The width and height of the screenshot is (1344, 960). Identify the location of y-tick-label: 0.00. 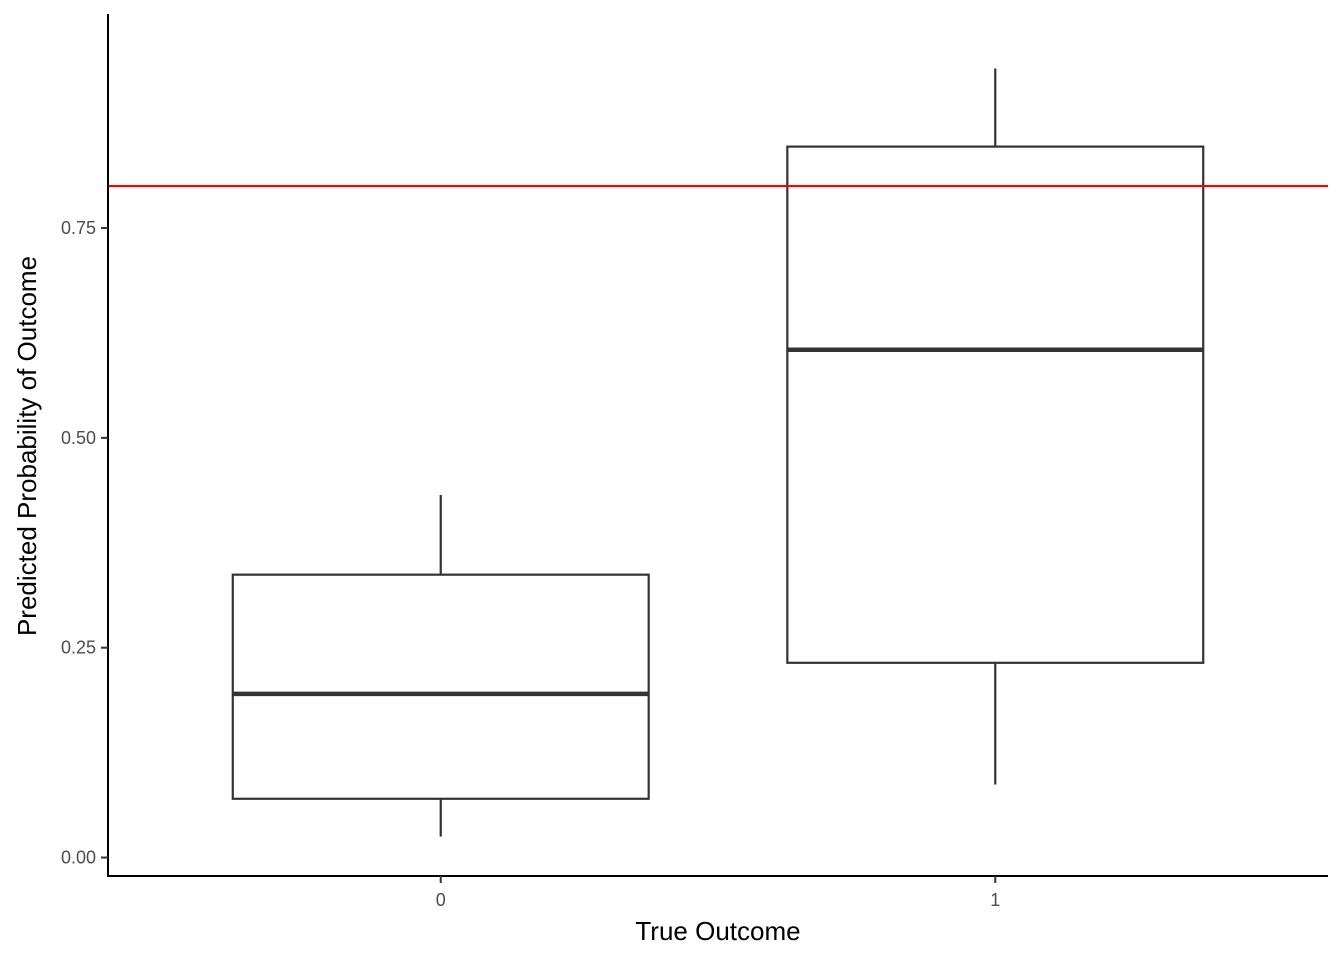
(78, 858).